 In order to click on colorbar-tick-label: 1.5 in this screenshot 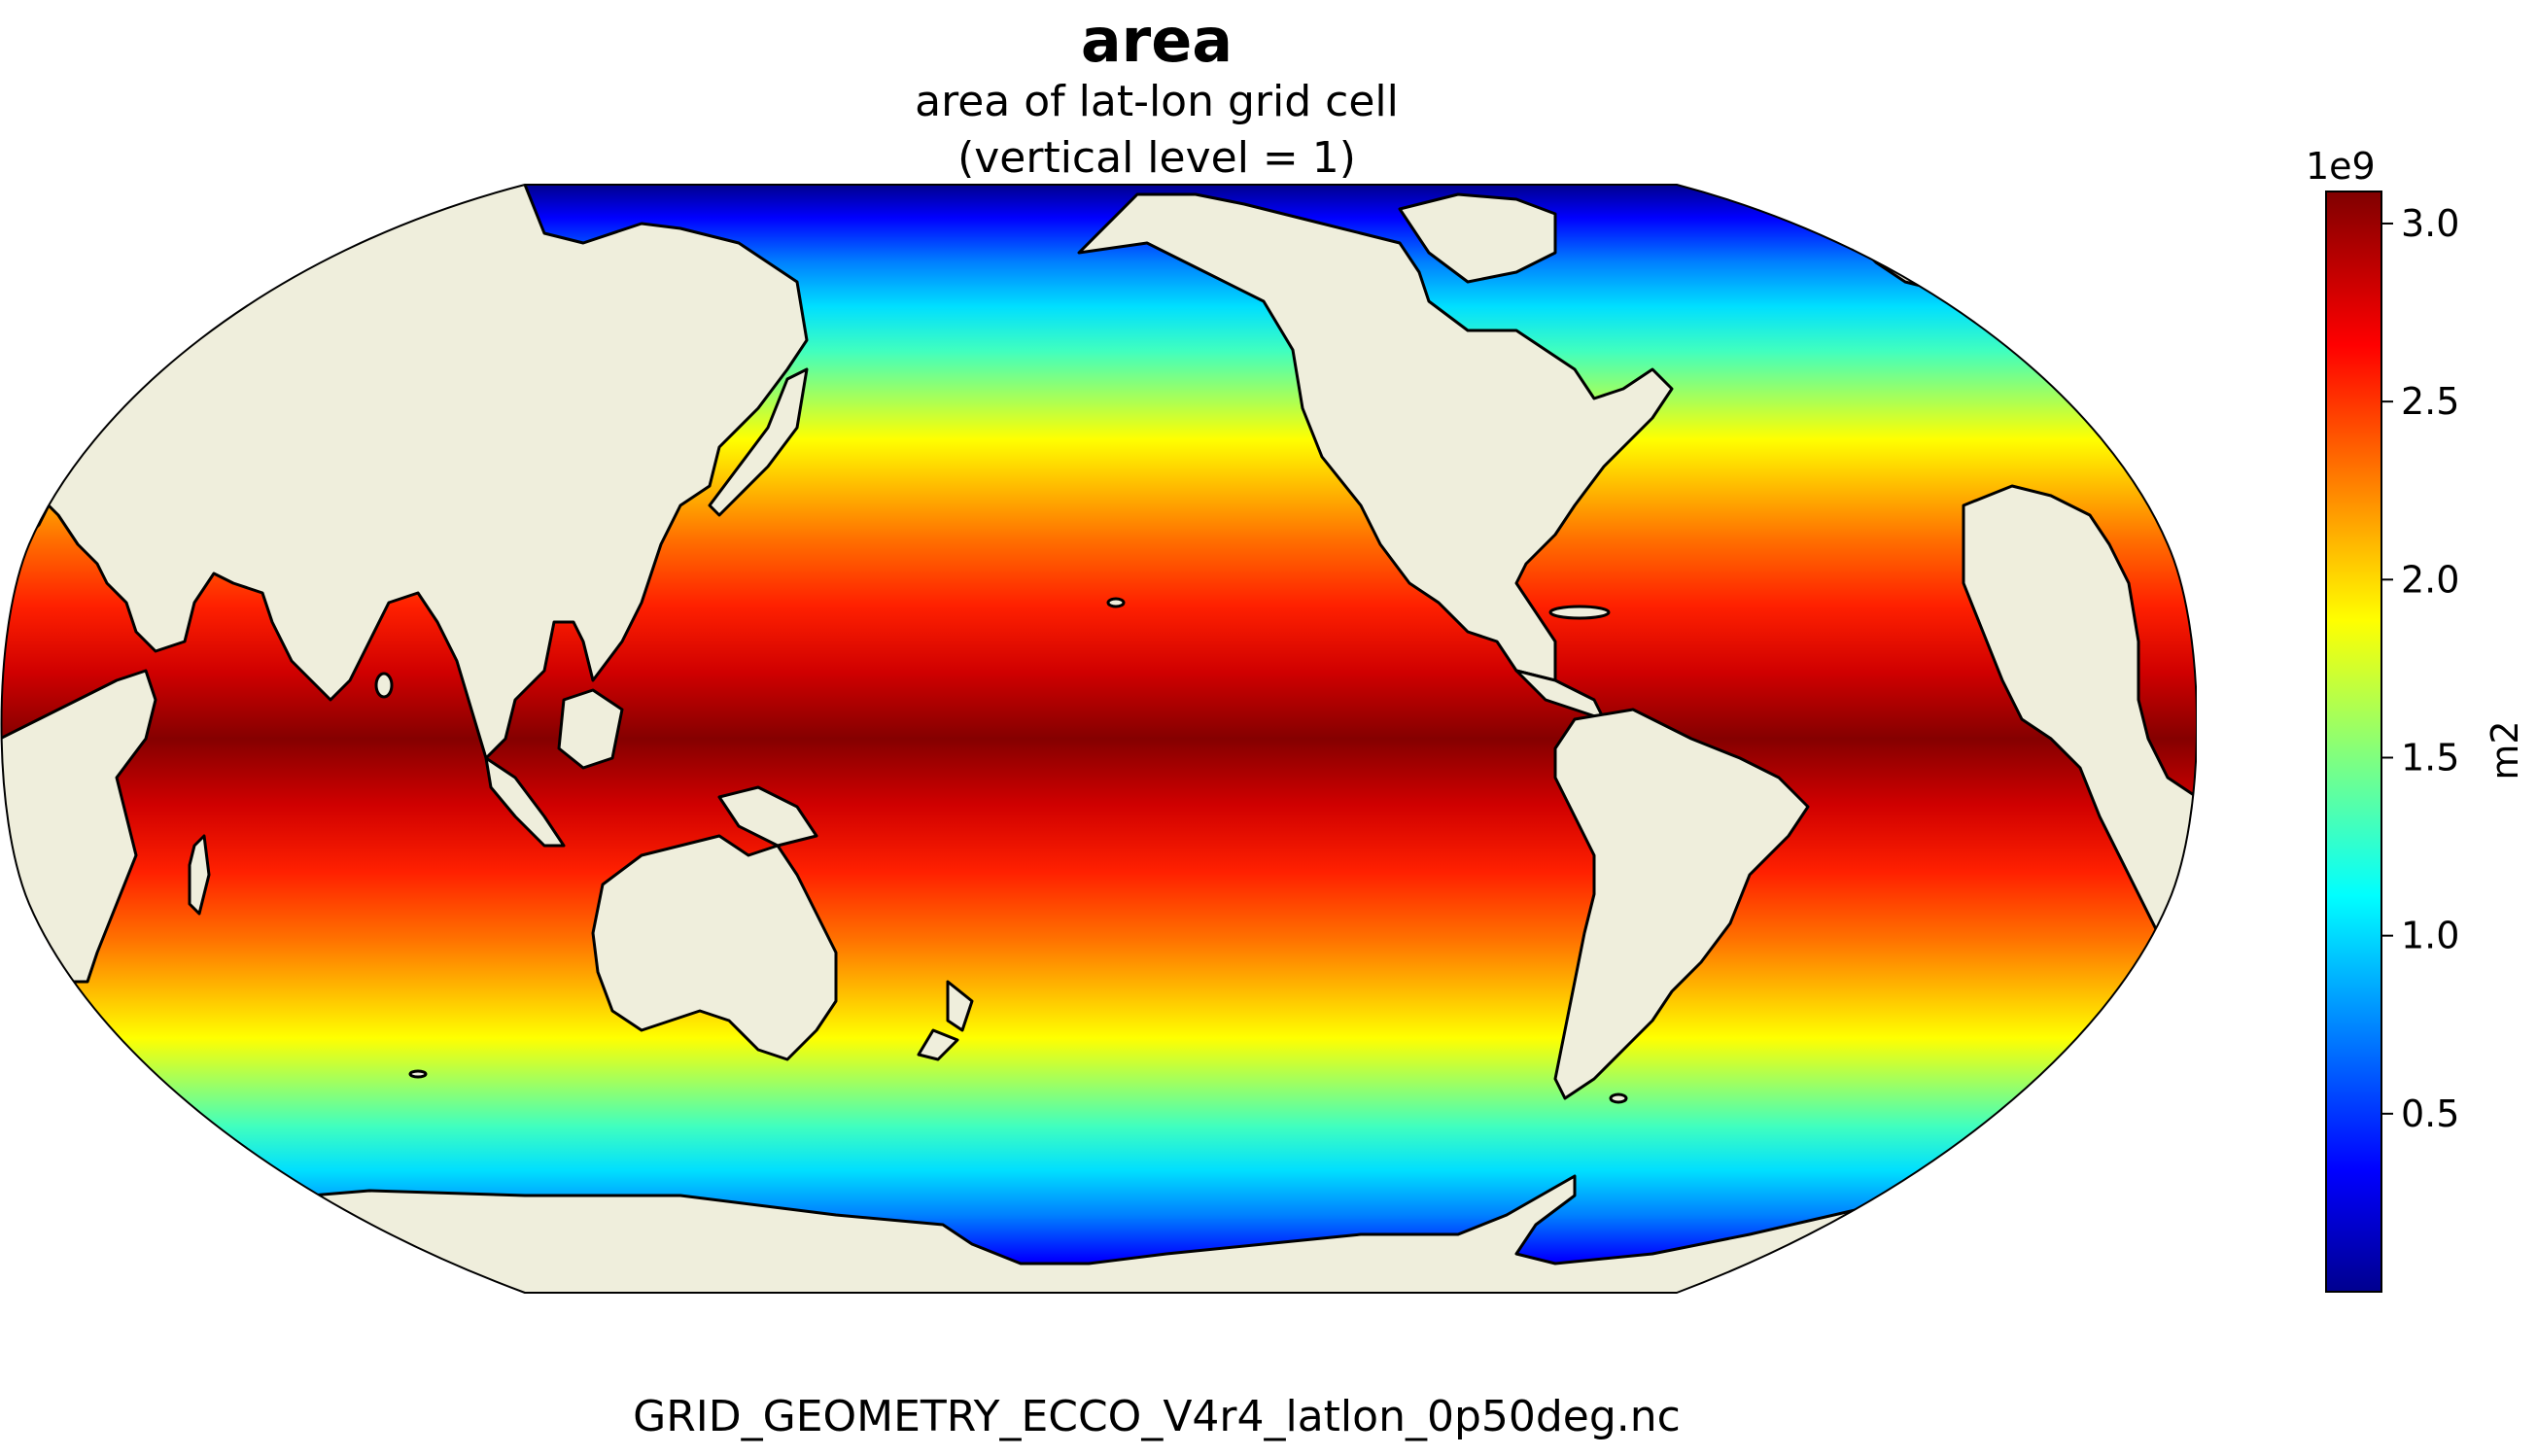, I will do `click(2430, 757)`.